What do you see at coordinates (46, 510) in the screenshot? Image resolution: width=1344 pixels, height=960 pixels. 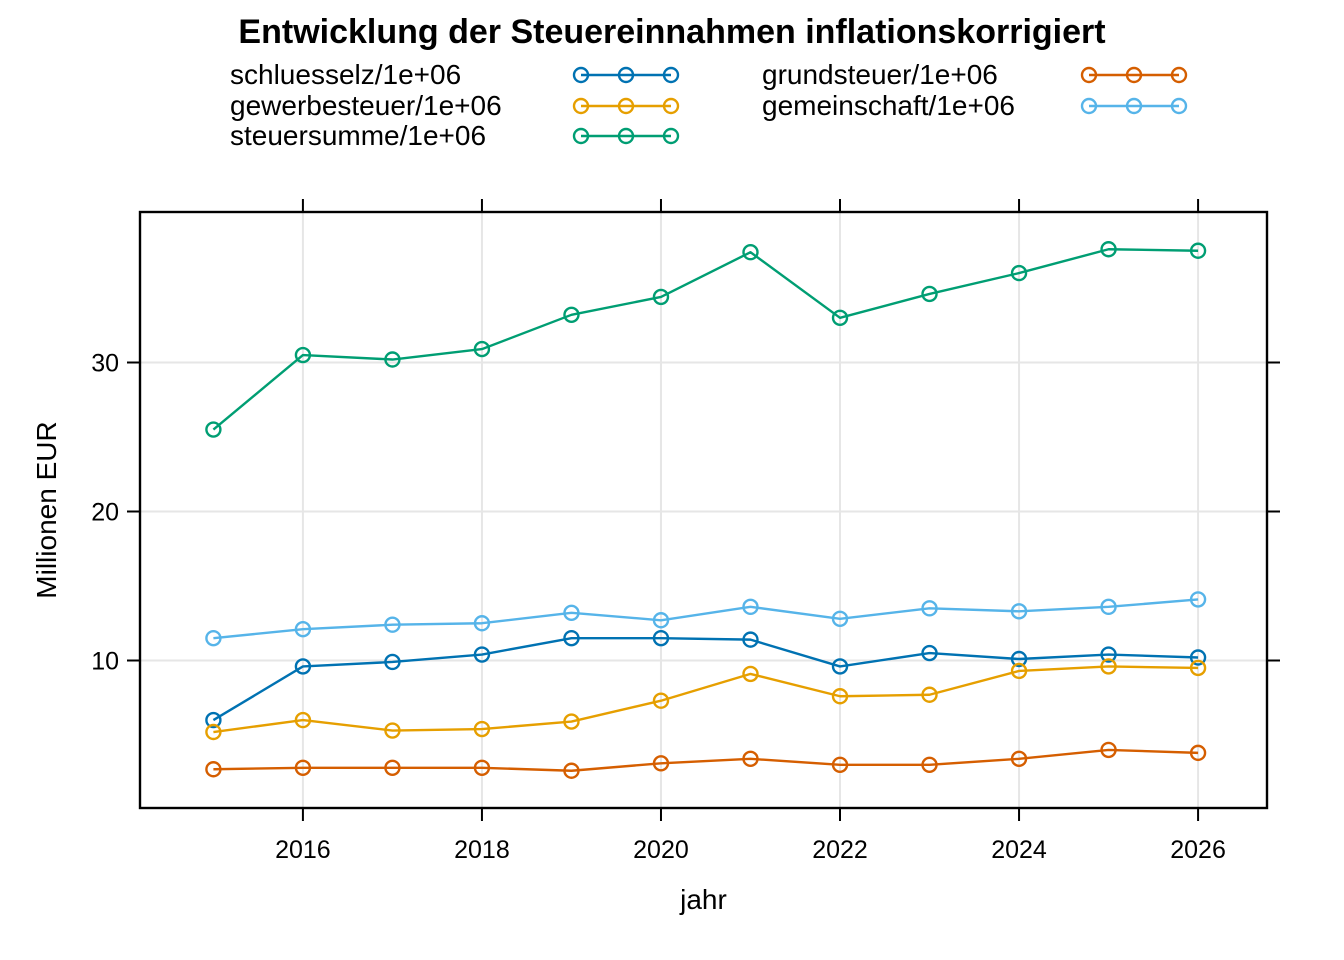 I see `y-axis-label: Millionen EUR` at bounding box center [46, 510].